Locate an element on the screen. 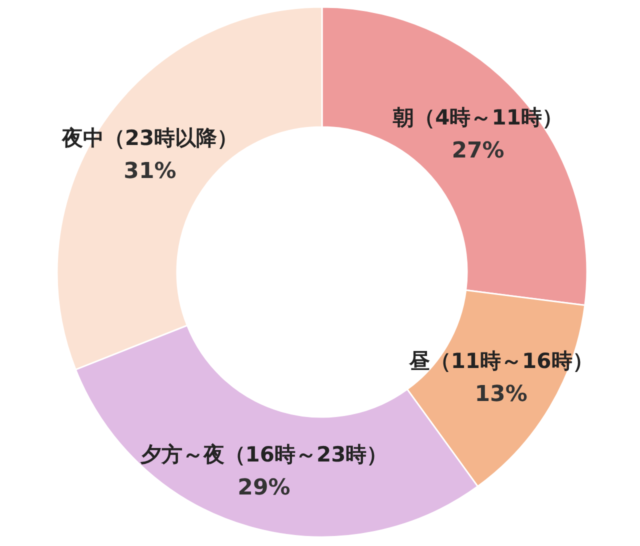 The image size is (640, 546). data-label: 29% is located at coordinates (264, 488).